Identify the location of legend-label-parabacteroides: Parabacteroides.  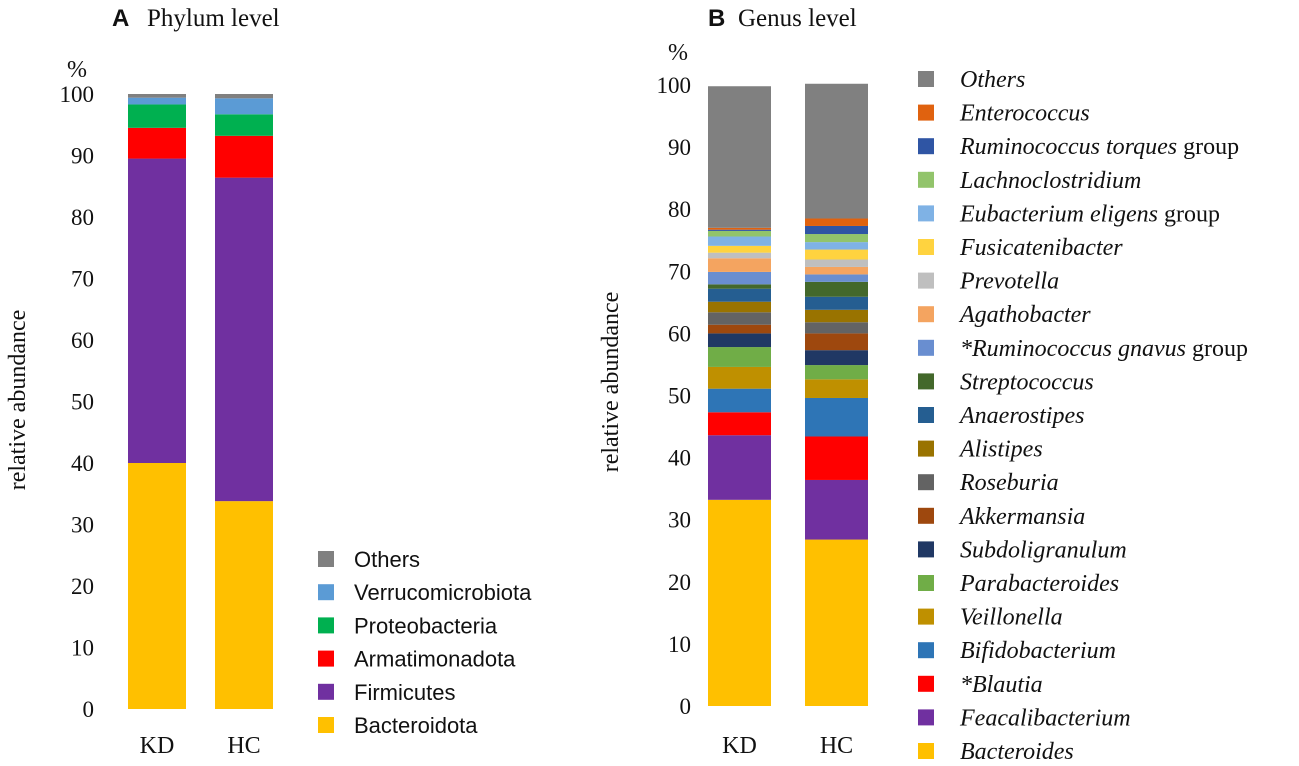
(1039, 584).